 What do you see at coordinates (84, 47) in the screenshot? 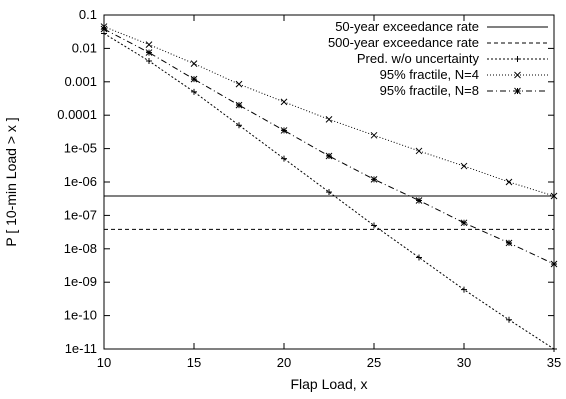
I see `y-tick-label: 0.01` at bounding box center [84, 47].